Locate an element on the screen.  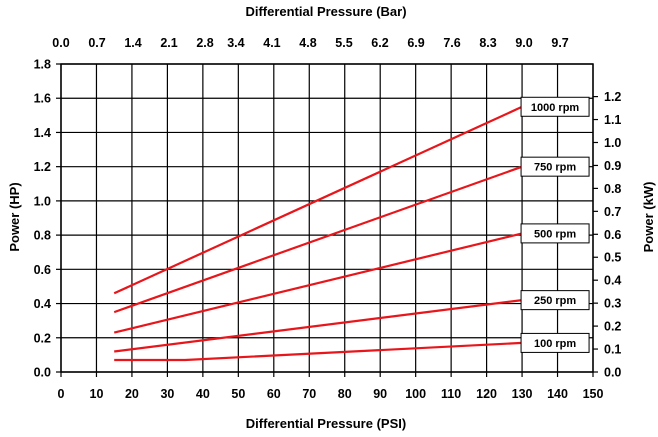
y2-tick-label: 0.7 is located at coordinates (612, 212).